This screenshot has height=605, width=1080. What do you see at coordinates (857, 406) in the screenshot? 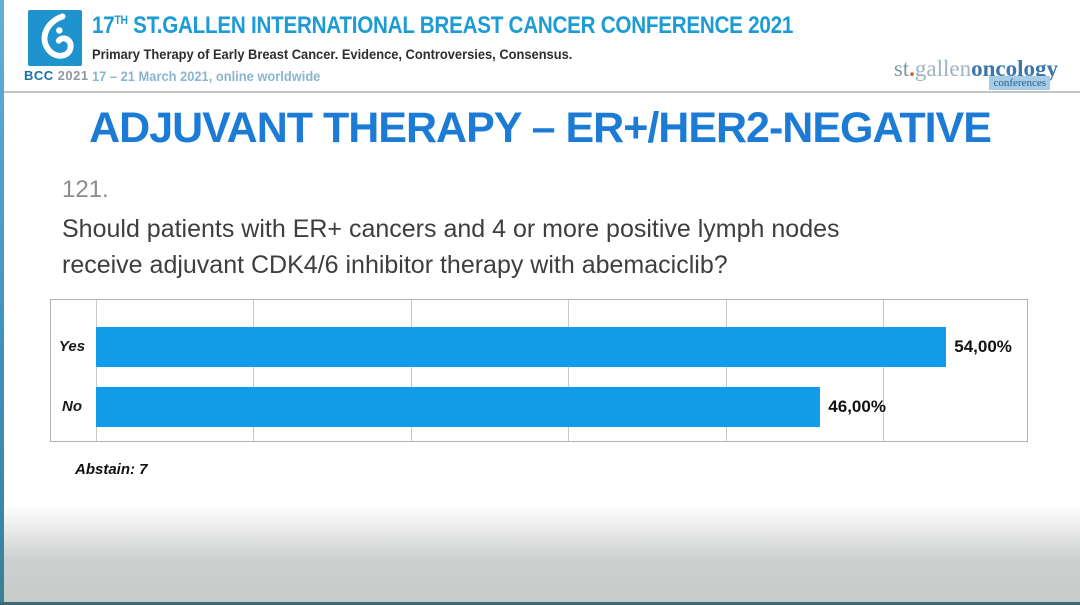
I see `value-label-no: 46,00%` at bounding box center [857, 406].